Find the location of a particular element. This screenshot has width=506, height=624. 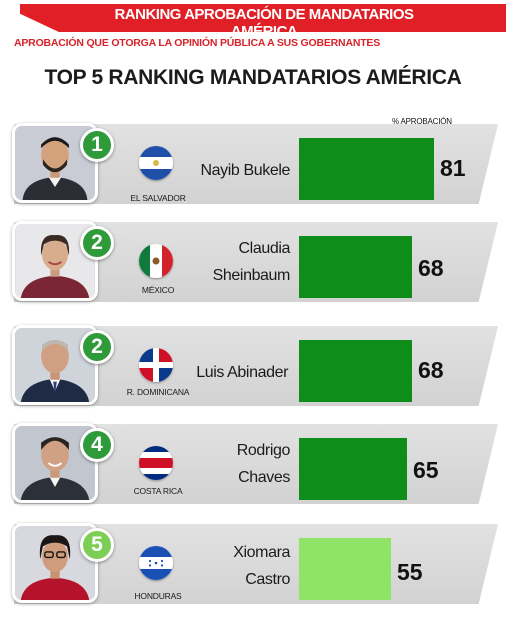

costa-rica-flag-icon is located at coordinates (156, 463).